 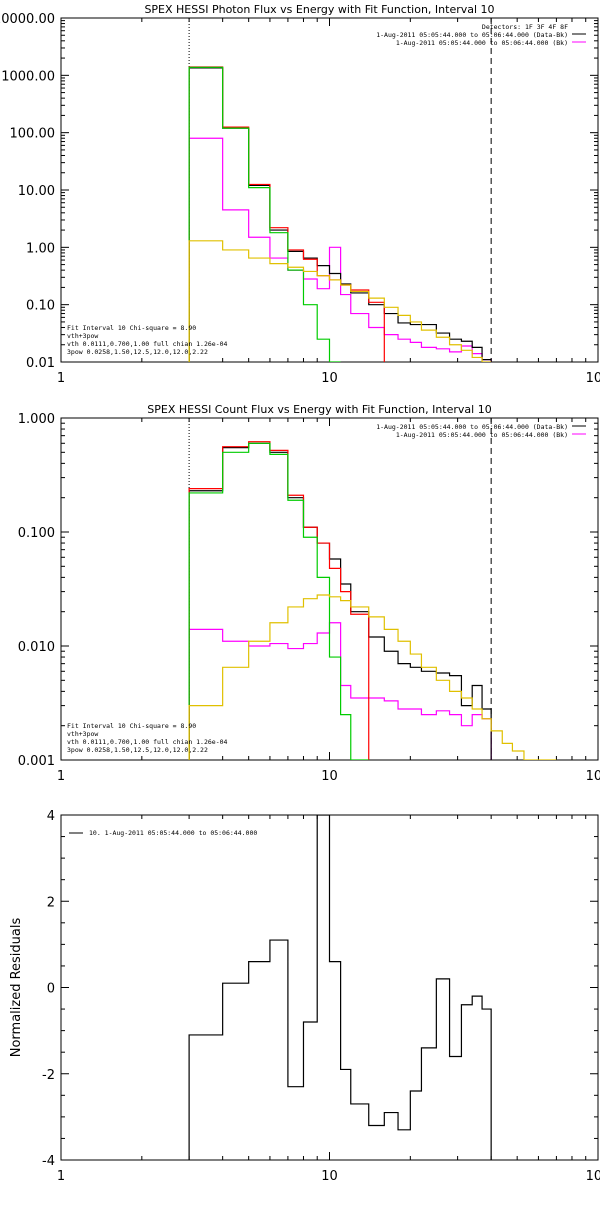 What do you see at coordinates (525, 27) in the screenshot?
I see `legend-header-line: Detectors: 1F 3F 4F 8F` at bounding box center [525, 27].